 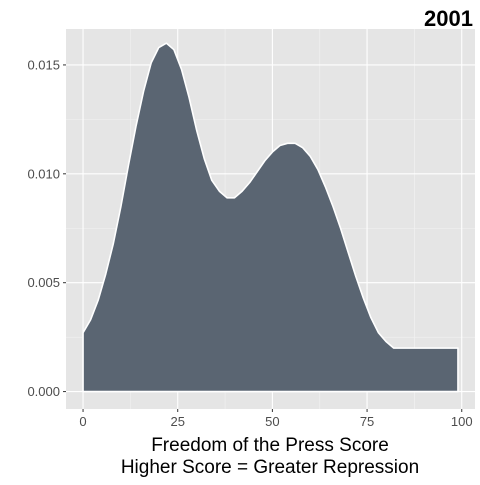 I want to click on y-axis-ticks: 0.000 0.005 0.010 0.015, so click(x=46, y=228).